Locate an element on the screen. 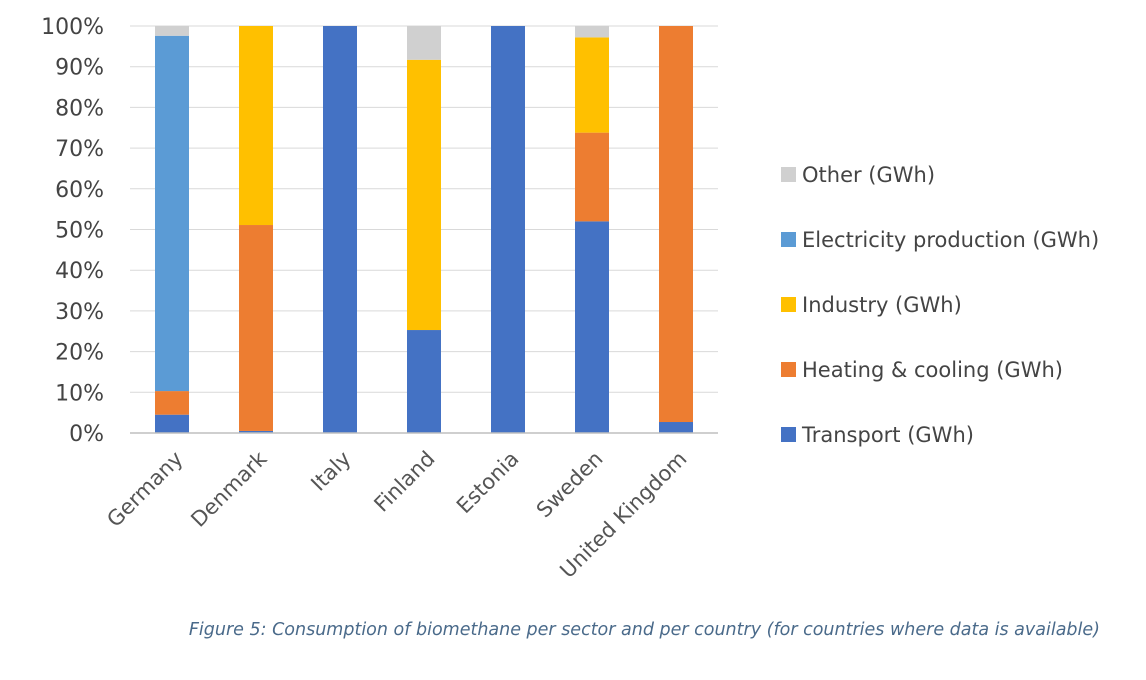 This screenshot has height=680, width=1146. legend-label: Transport (GWh) is located at coordinates (887, 435).